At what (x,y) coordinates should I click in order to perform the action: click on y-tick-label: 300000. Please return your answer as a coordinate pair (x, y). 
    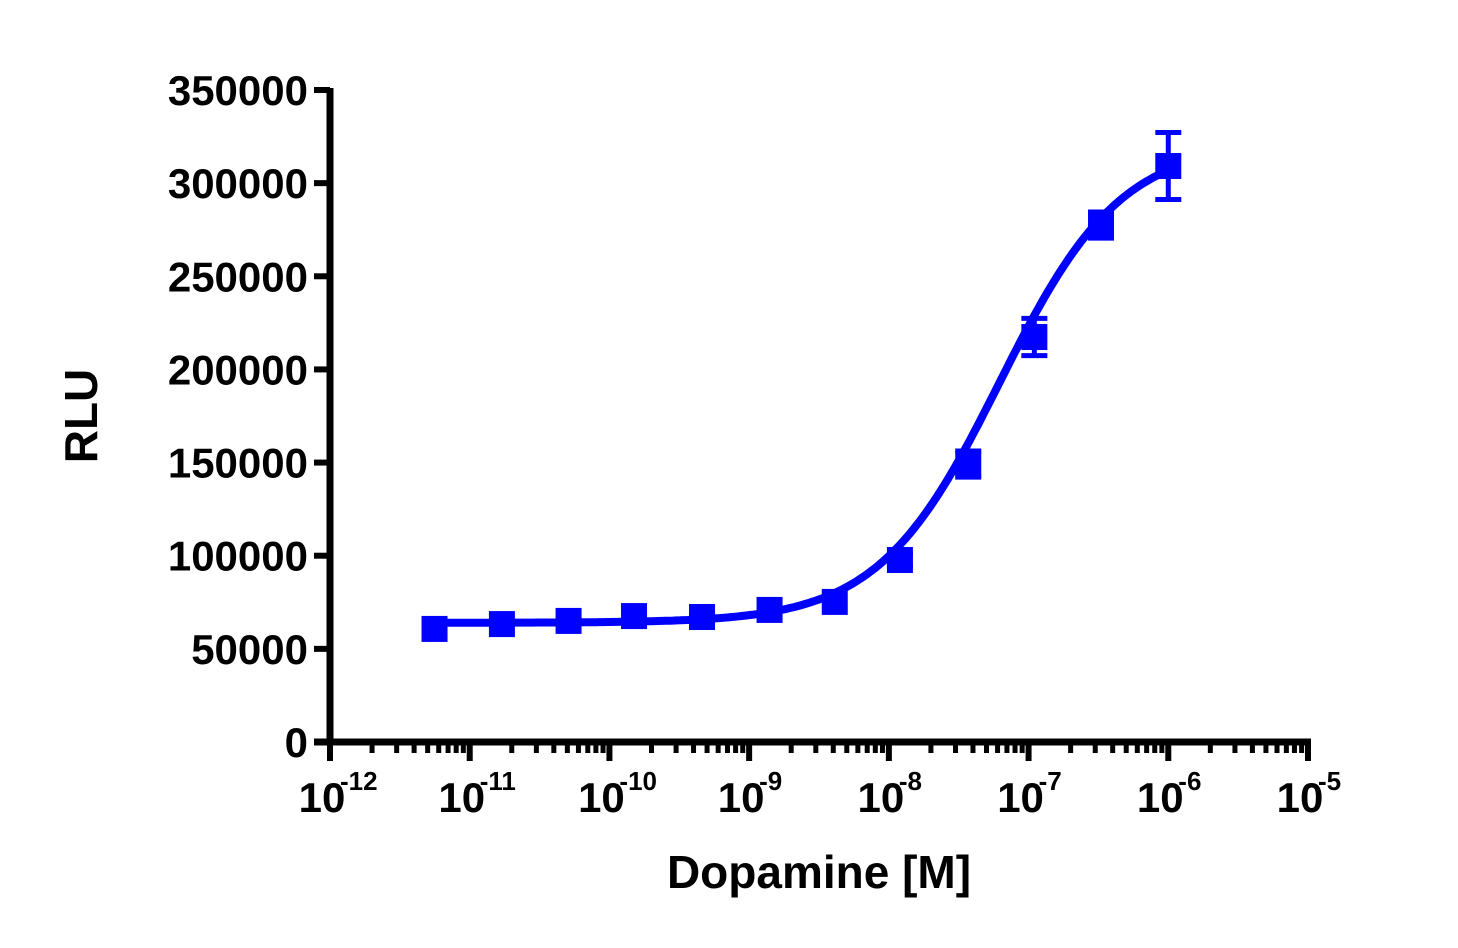
    Looking at the image, I should click on (238, 183).